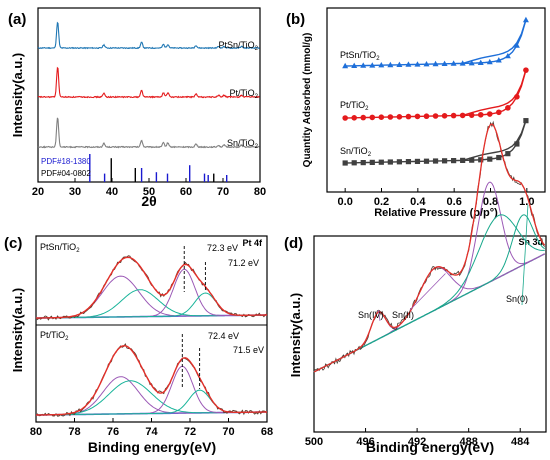 The image size is (550, 460). I want to click on c-tick-label-2: 76, so click(113, 432).